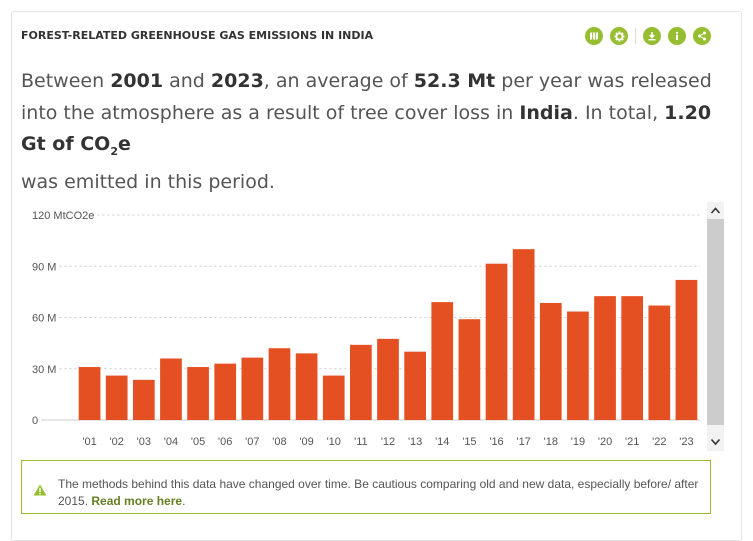 This screenshot has width=753, height=541. I want to click on y-tick-label: 60 M, so click(44, 319).